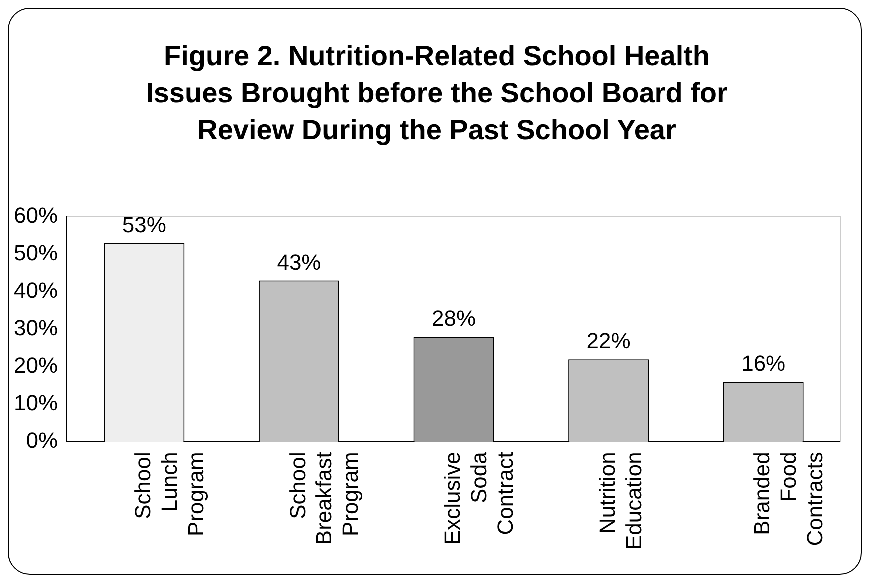 The image size is (872, 581). What do you see at coordinates (789, 499) in the screenshot?
I see `x-tick-label: Branded Food Contracts` at bounding box center [789, 499].